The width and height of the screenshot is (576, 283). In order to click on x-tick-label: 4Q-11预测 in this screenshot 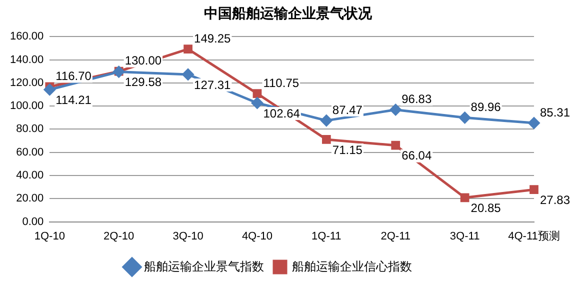, I will do `click(534, 236)`.